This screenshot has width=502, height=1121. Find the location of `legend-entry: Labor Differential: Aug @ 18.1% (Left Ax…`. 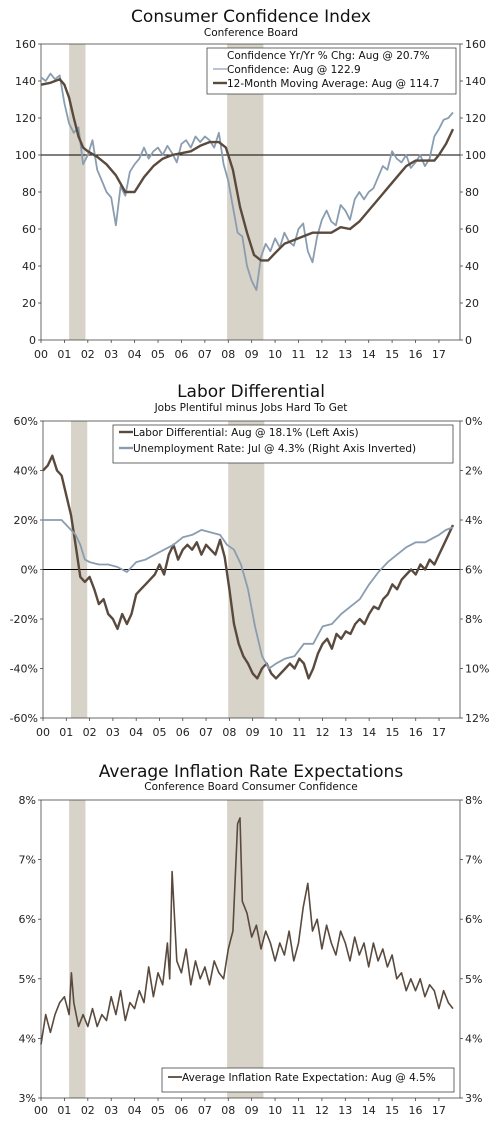

legend-entry: Labor Differential: Aug @ 18.1% (Left Ax… is located at coordinates (246, 433).